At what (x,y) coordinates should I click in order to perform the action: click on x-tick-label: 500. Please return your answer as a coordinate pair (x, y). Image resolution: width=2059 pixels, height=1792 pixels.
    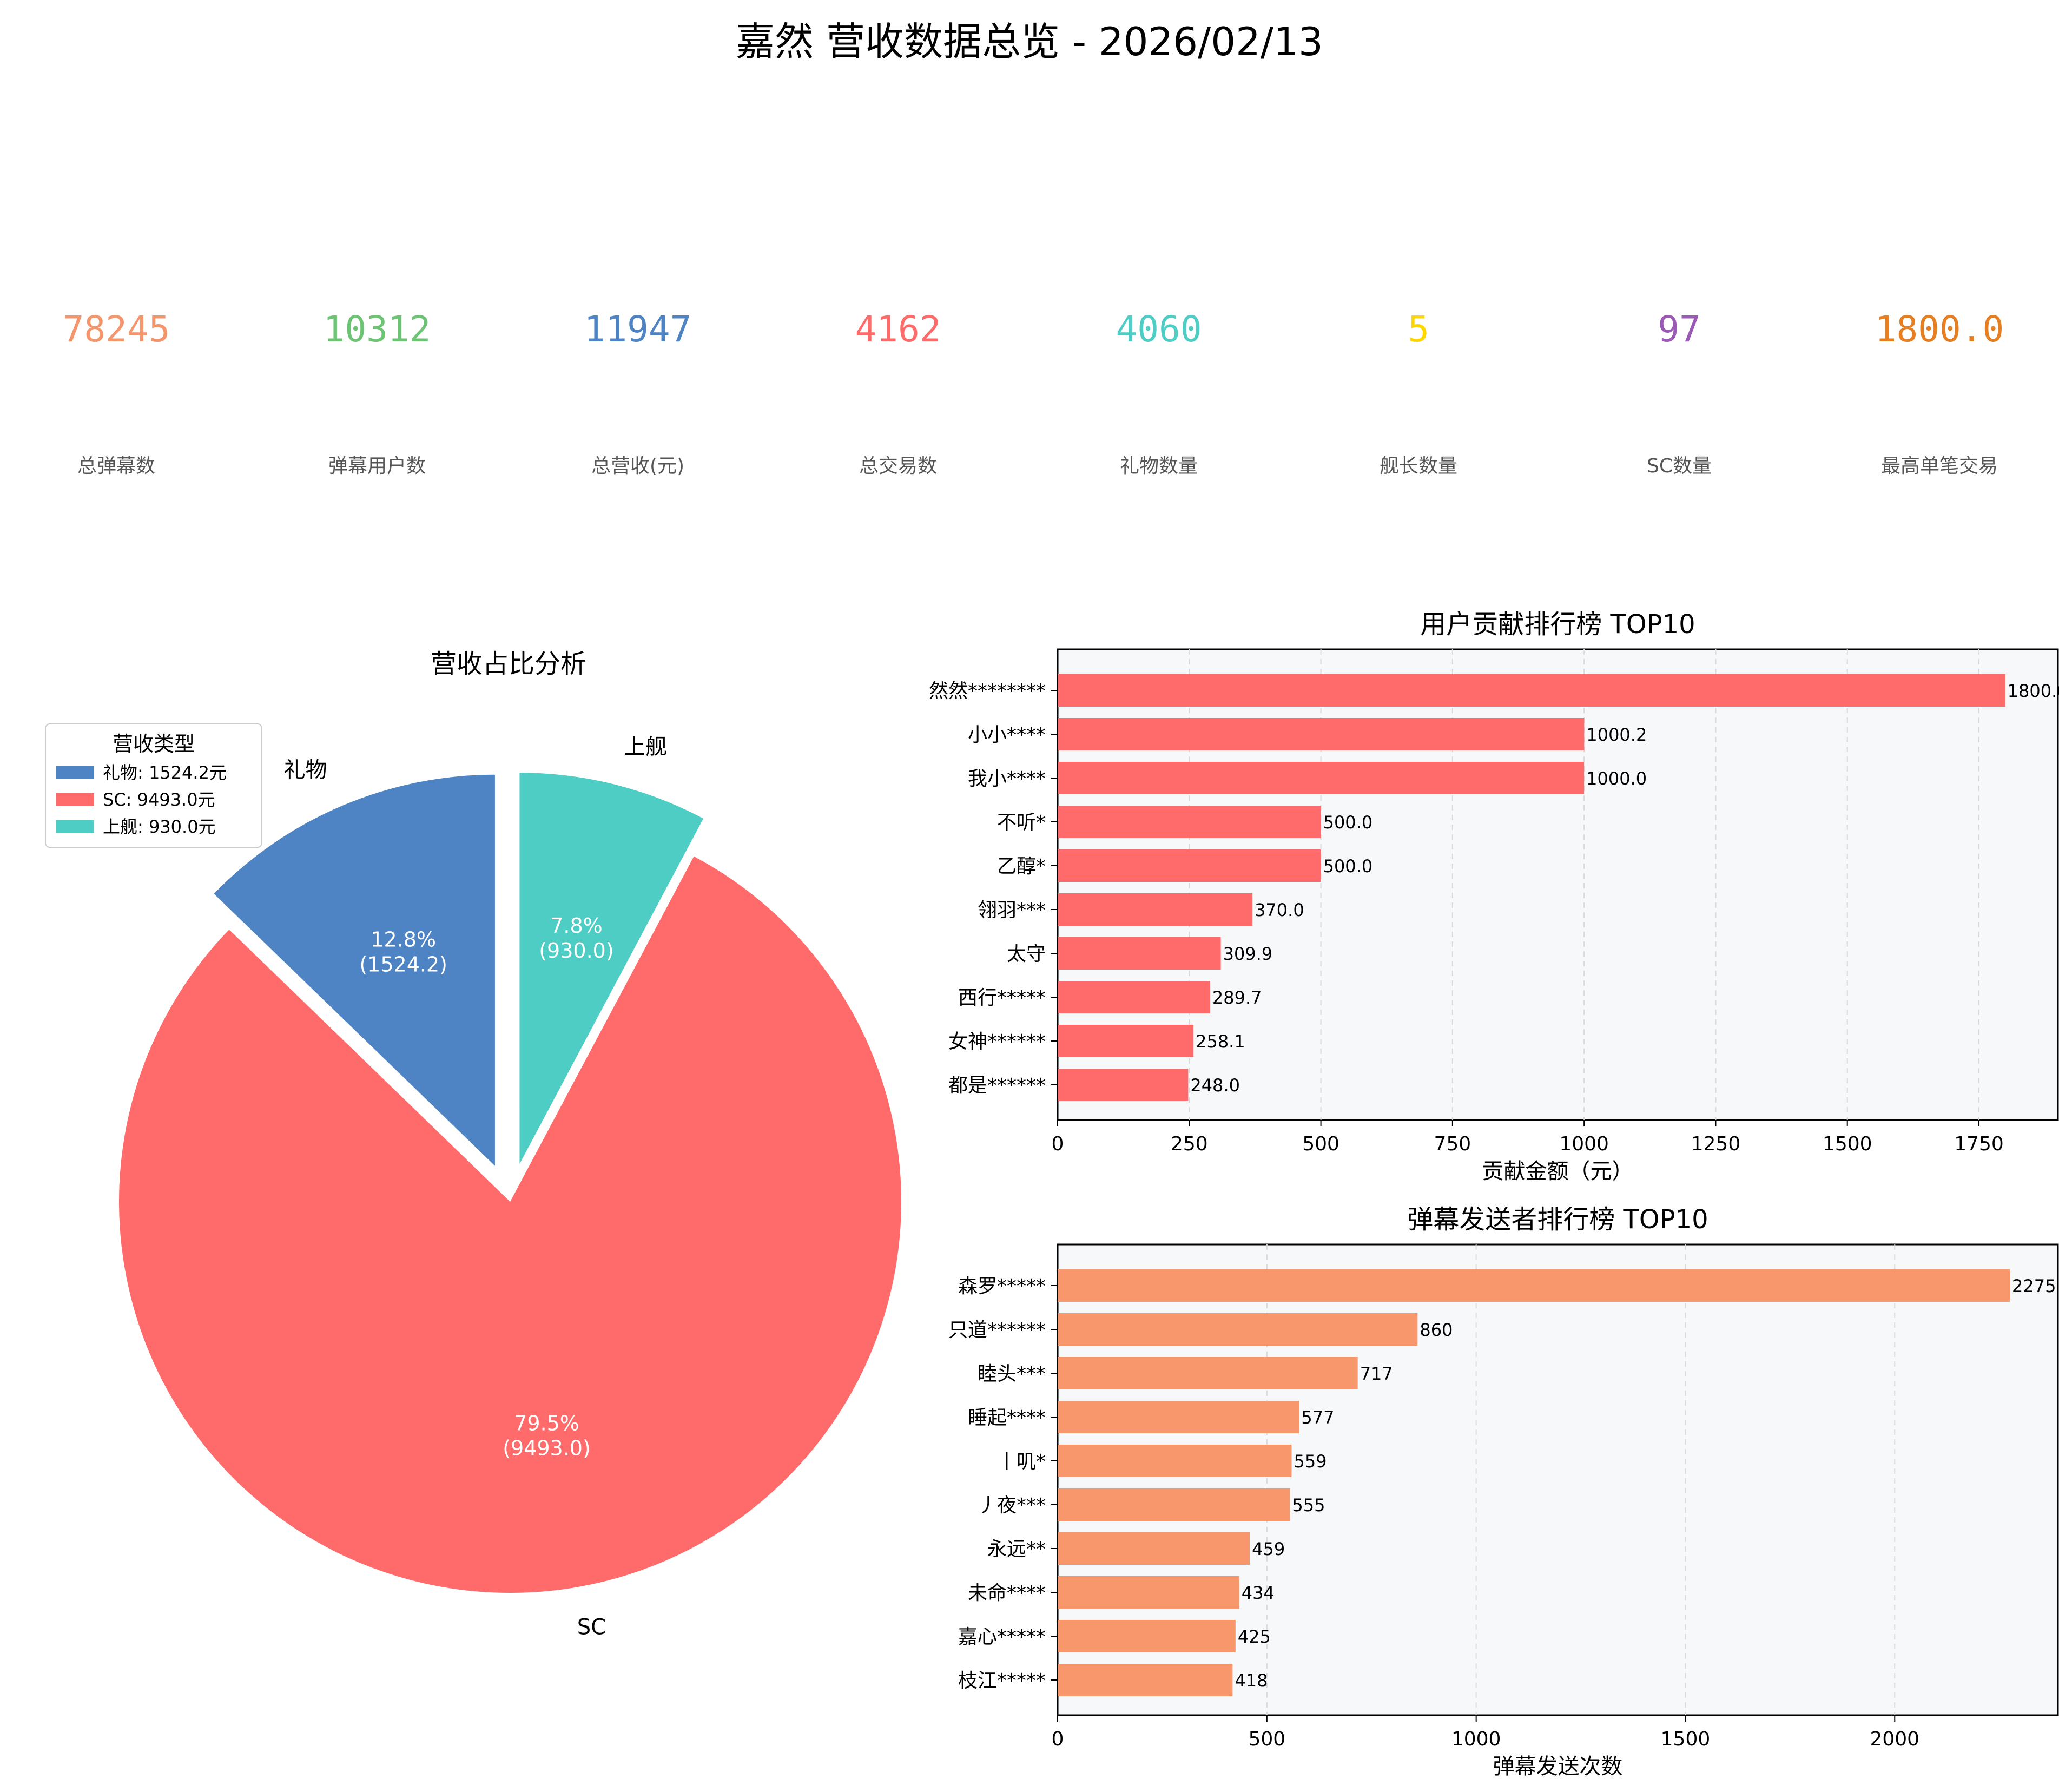
    Looking at the image, I should click on (1267, 1739).